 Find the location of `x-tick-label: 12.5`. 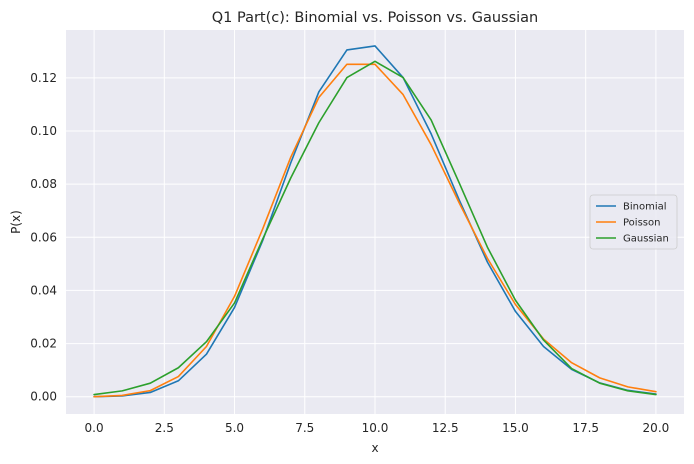

x-tick-label: 12.5 is located at coordinates (445, 428).